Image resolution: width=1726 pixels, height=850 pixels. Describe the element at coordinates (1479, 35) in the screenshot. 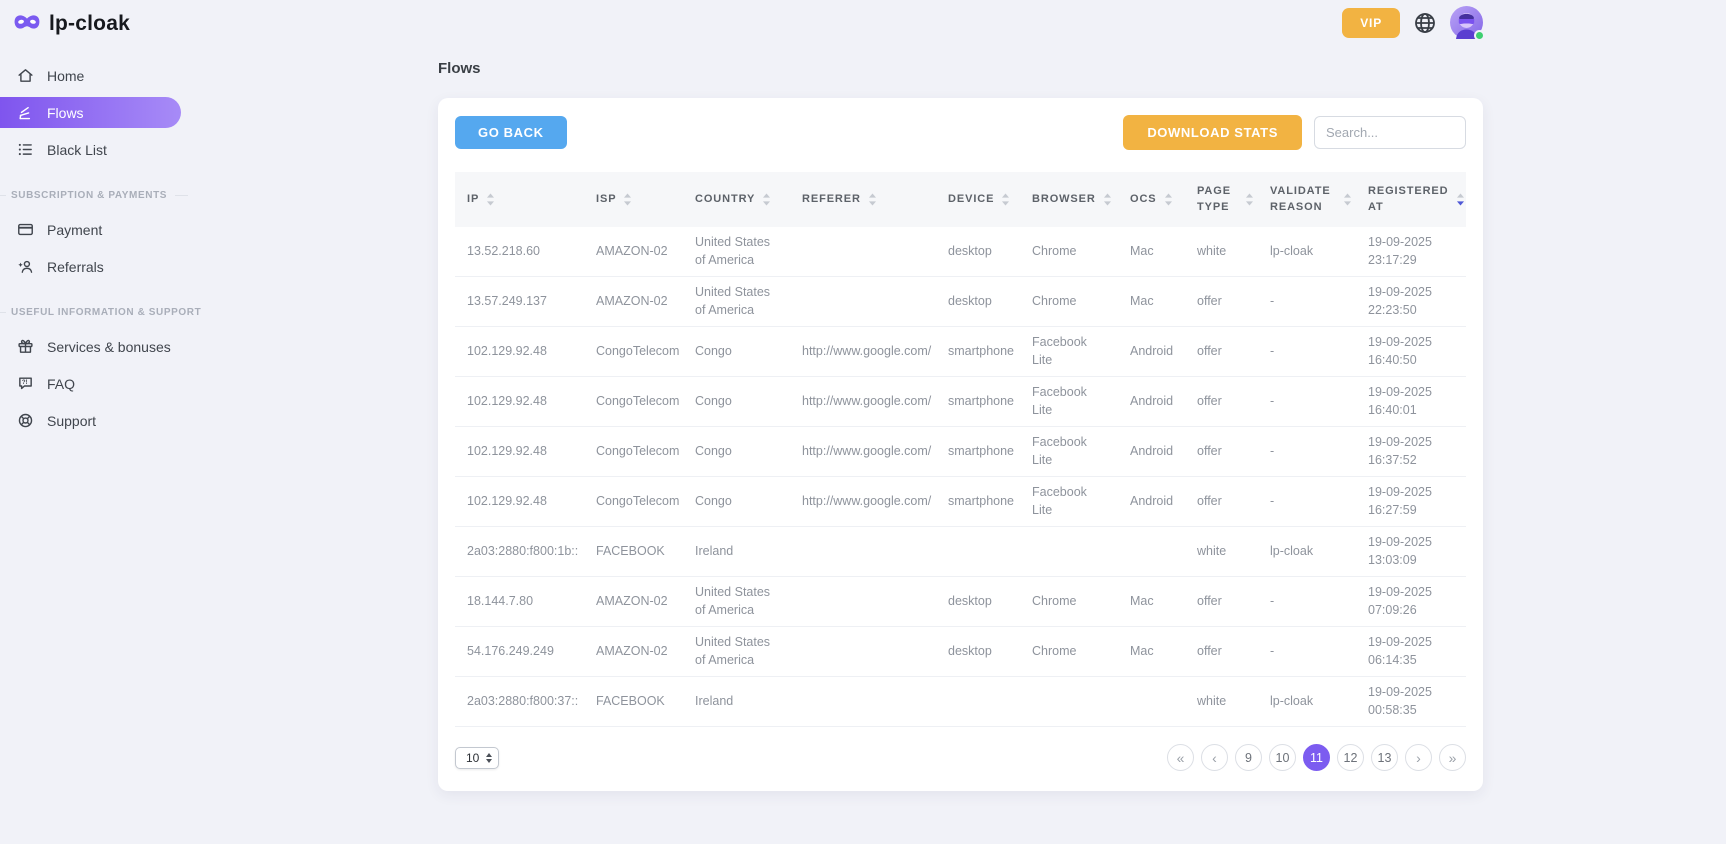

I see `online-status-dot` at that location.